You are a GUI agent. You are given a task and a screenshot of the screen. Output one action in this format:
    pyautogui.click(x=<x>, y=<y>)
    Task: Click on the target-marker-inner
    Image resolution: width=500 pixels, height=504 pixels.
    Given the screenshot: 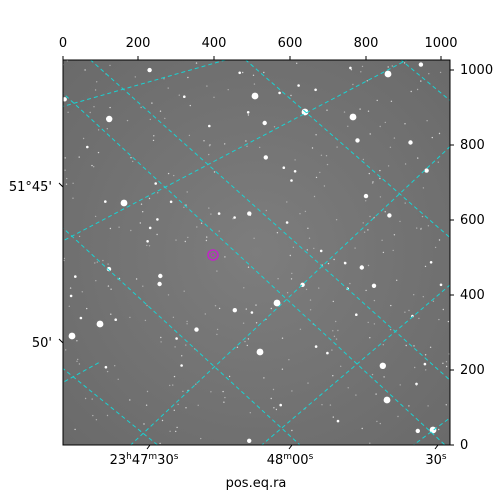 What is the action you would take?
    pyautogui.click(x=213, y=255)
    